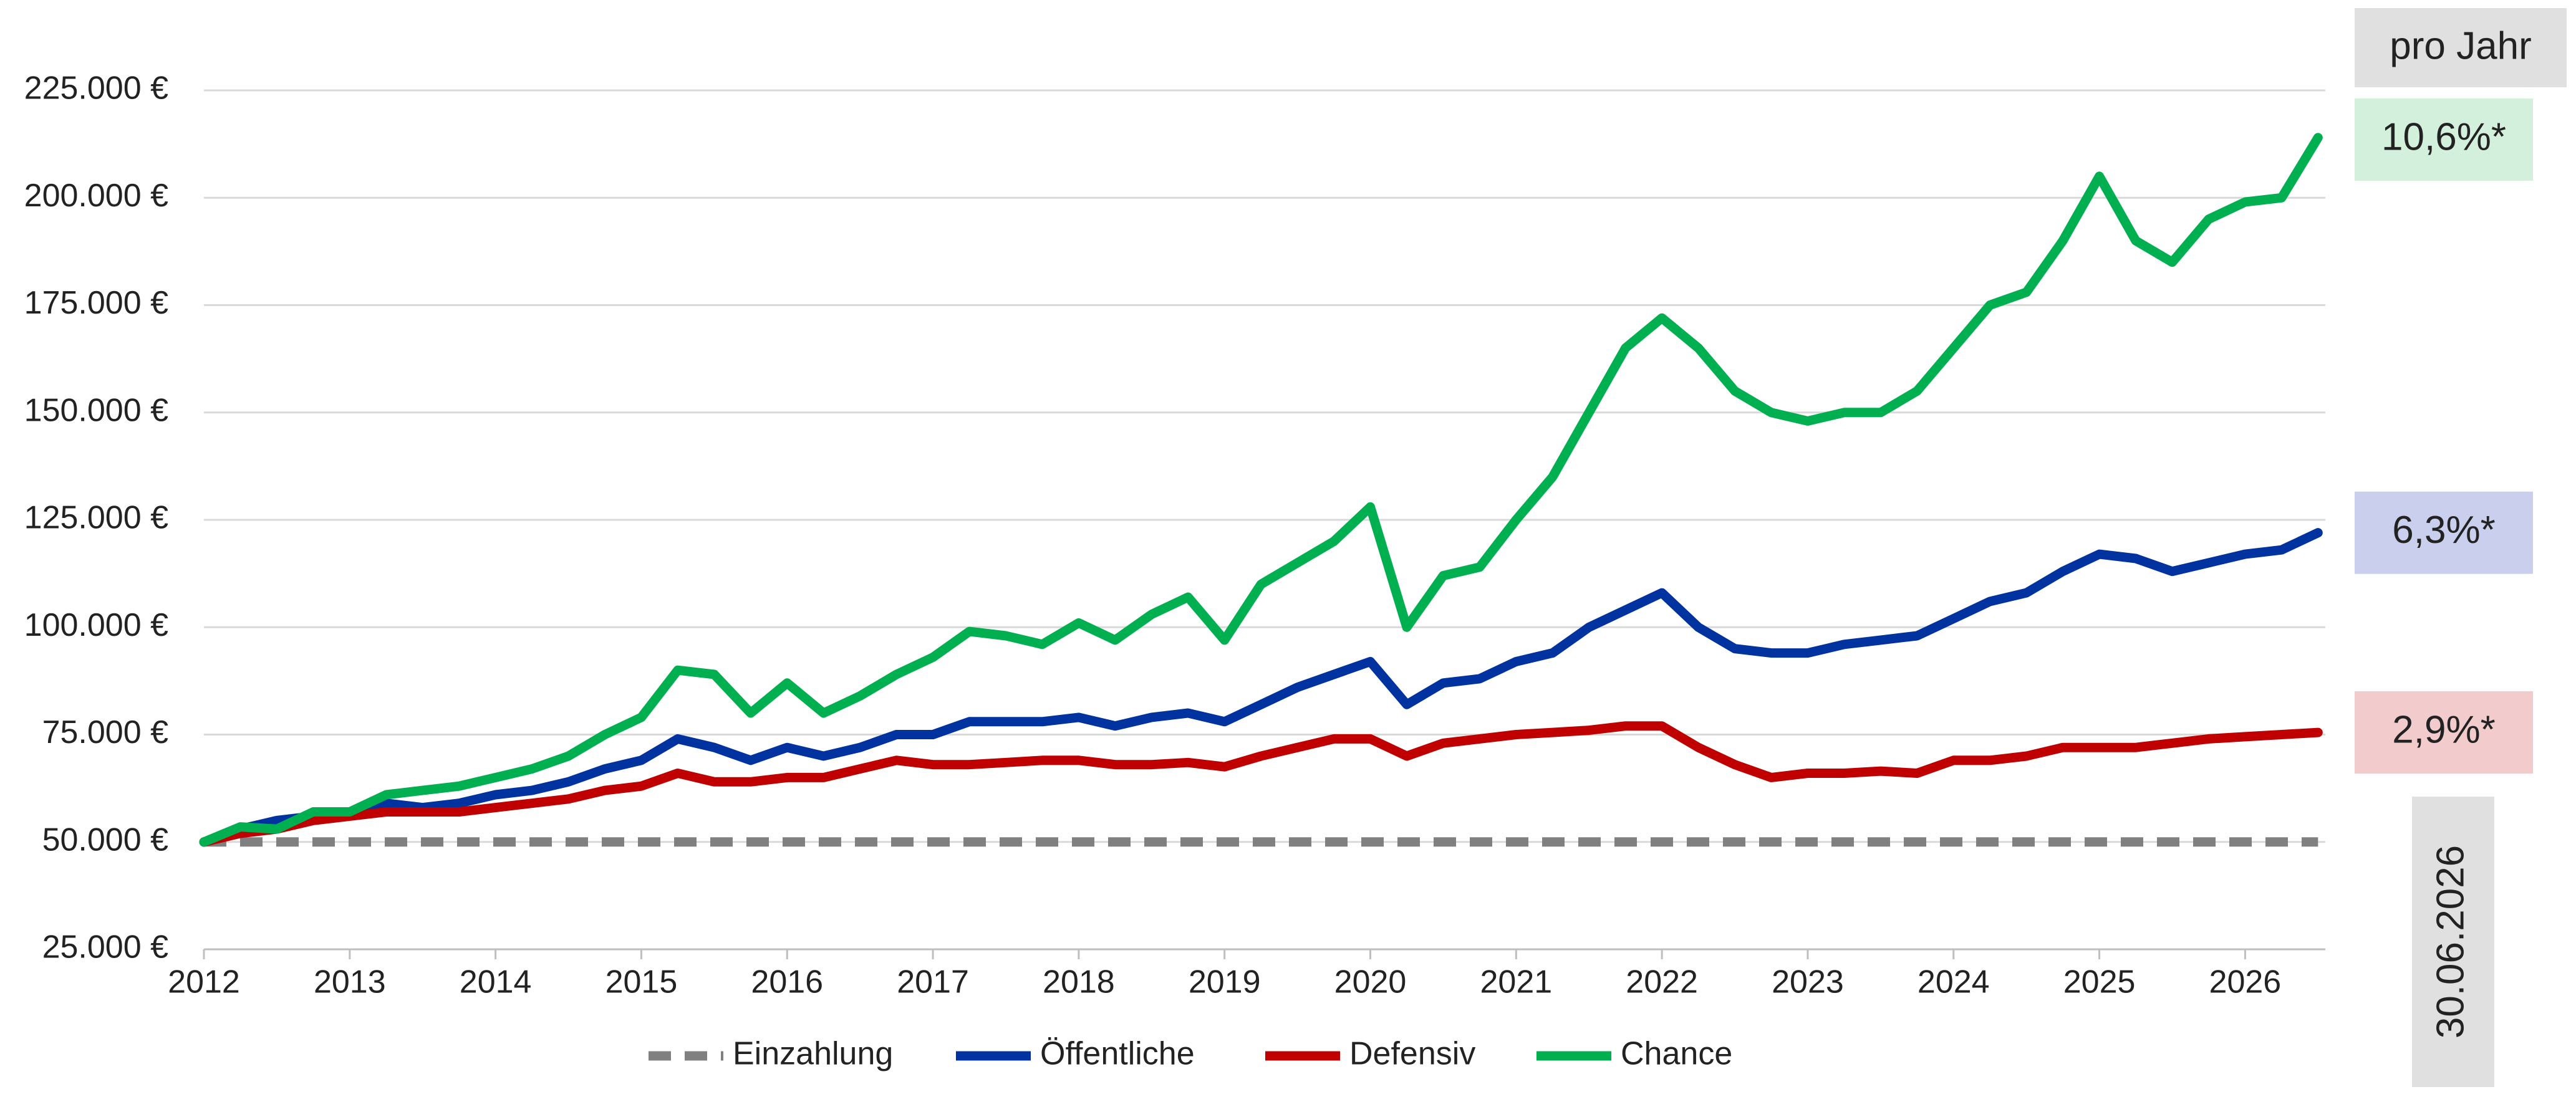 The width and height of the screenshot is (2576, 1112). Describe the element at coordinates (933, 982) in the screenshot. I see `x-tick-label: 2017` at that location.